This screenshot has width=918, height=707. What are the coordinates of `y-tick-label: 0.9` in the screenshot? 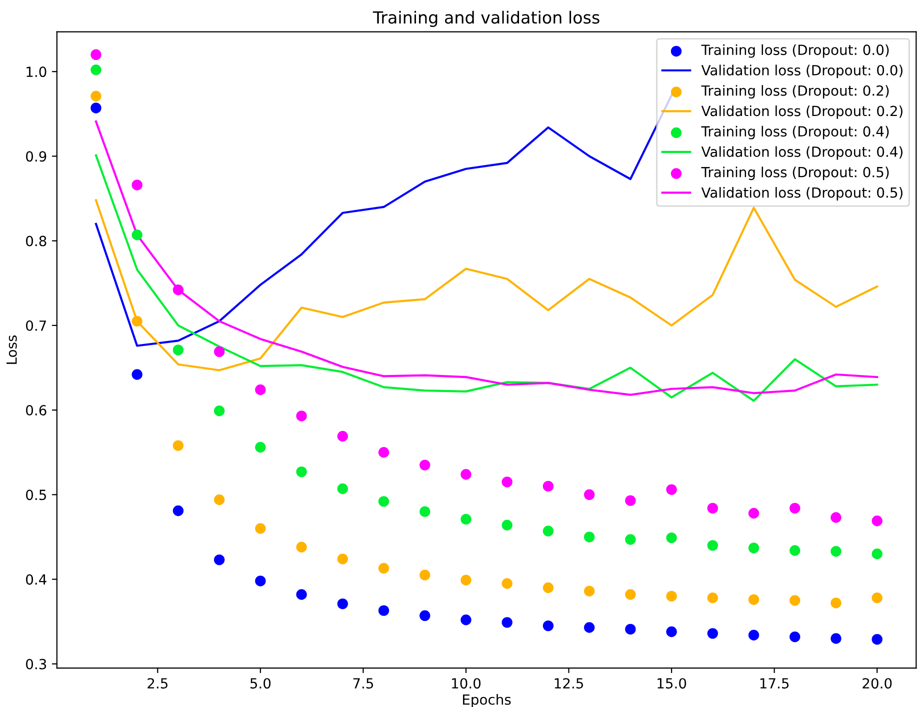 It's located at (36, 156).